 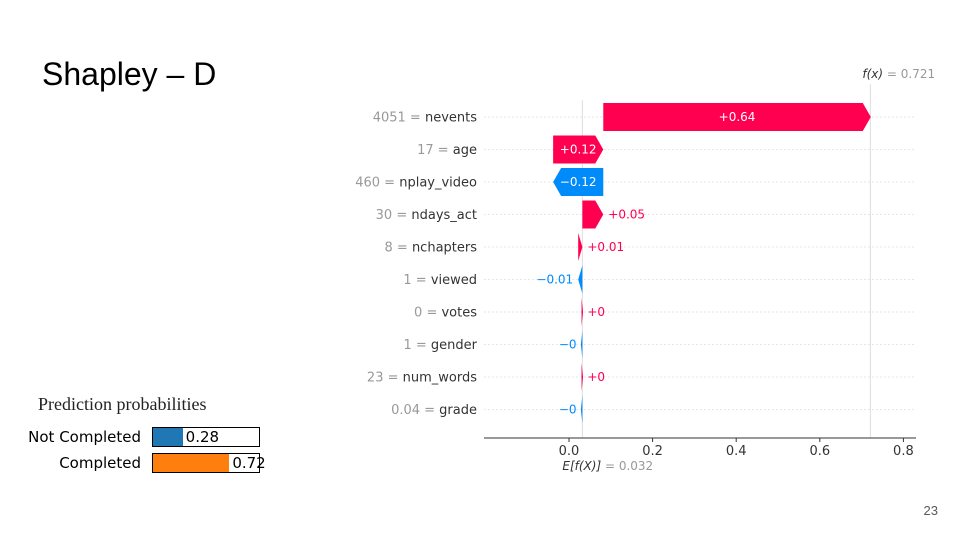 I want to click on shap-bar-ndays_act, so click(x=593, y=214).